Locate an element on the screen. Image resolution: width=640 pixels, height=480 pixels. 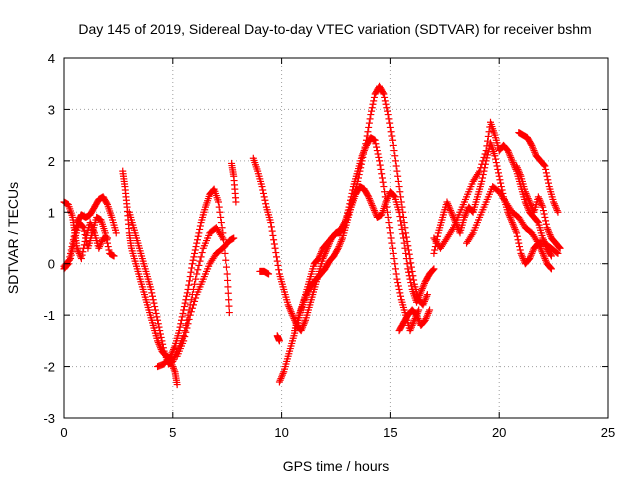
series-track-h is located at coordinates (234, 182).